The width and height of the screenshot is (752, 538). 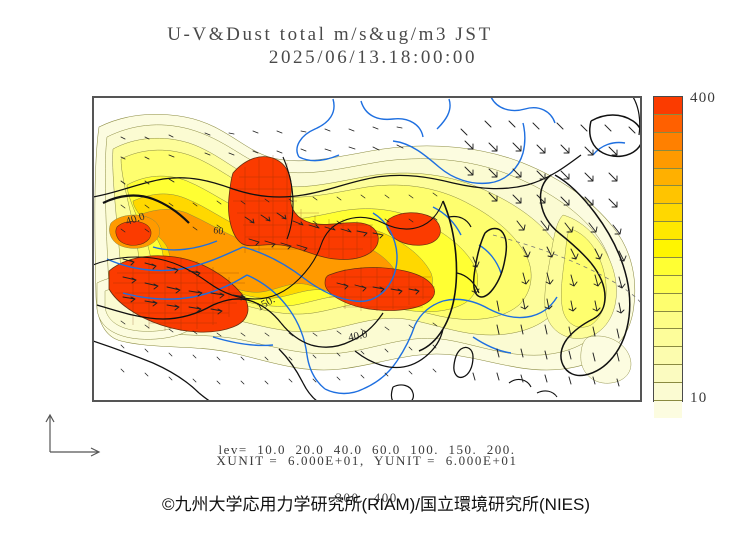 I want to click on forecast-timestamp: 2025/06/13.18:00:00, so click(x=373, y=57).